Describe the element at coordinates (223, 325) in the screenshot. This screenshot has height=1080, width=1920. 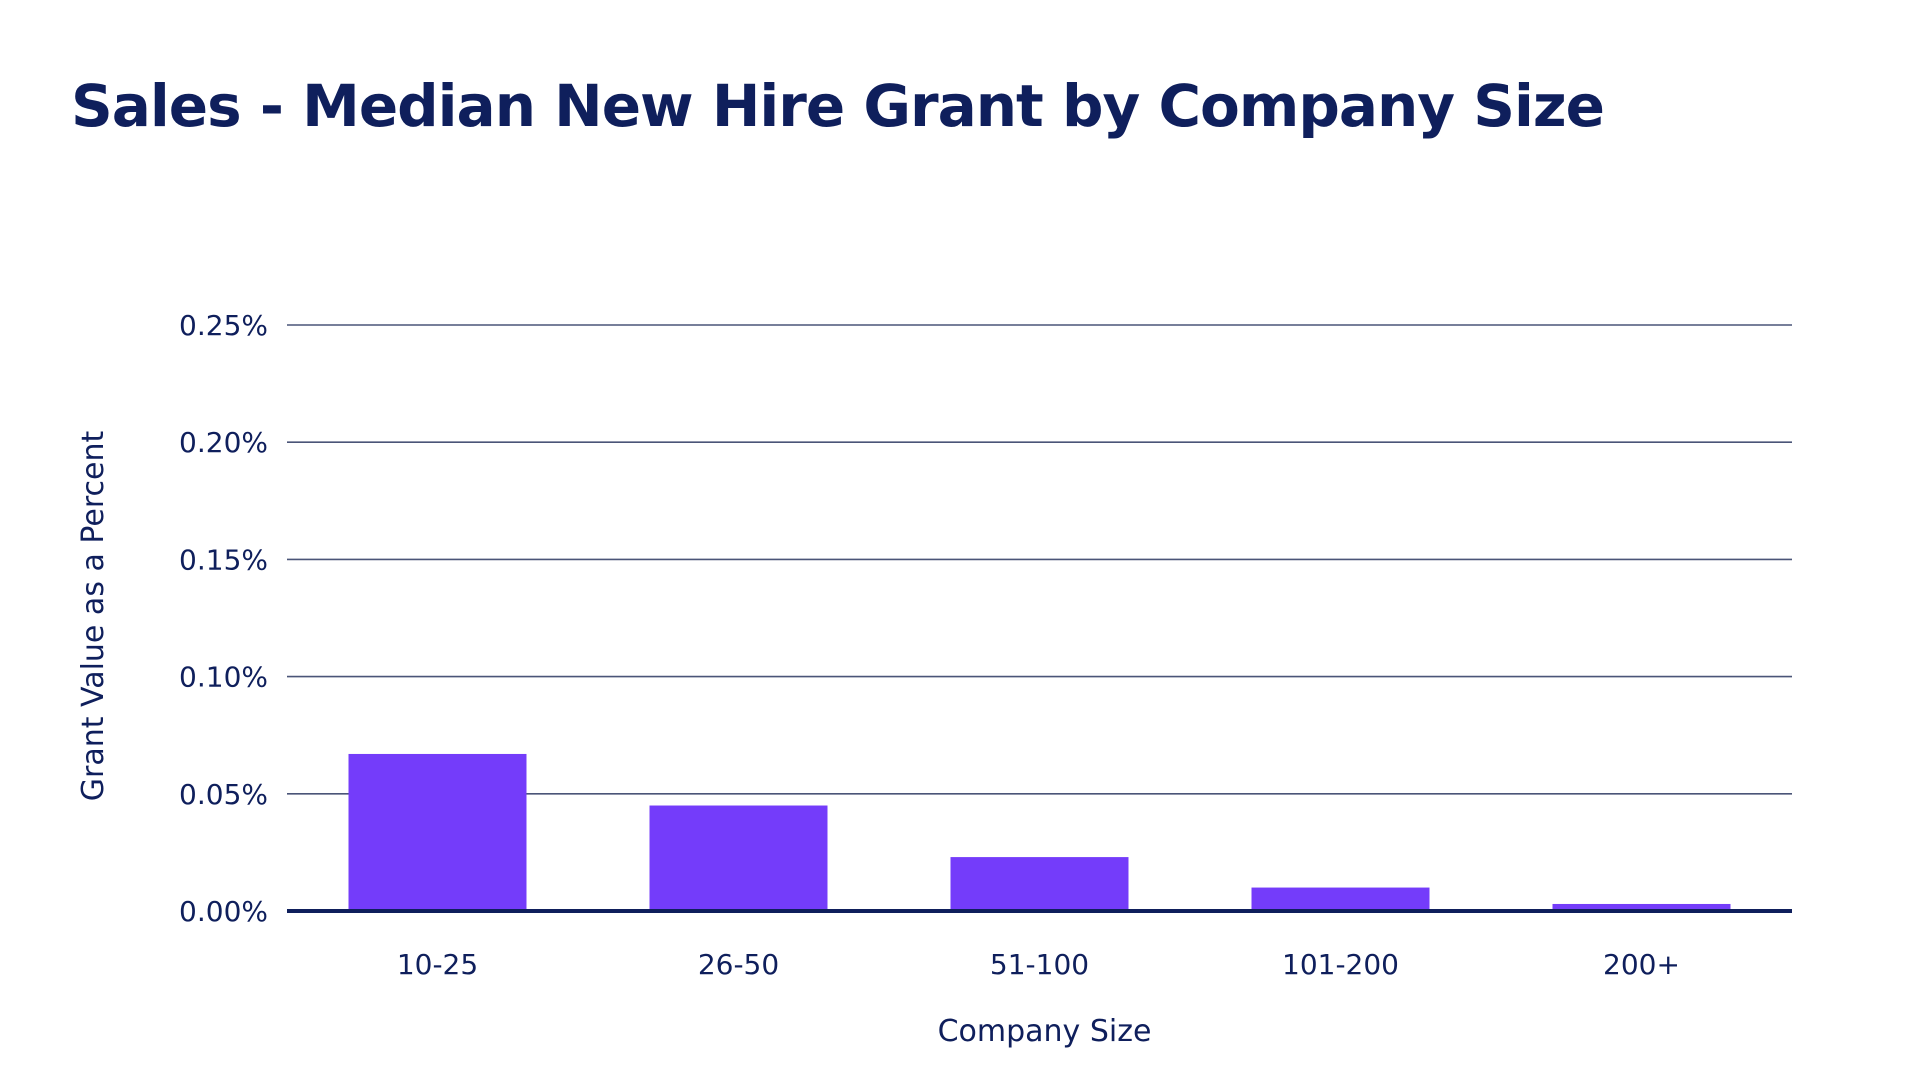
I see `y-tick-label: 0.25%` at that location.